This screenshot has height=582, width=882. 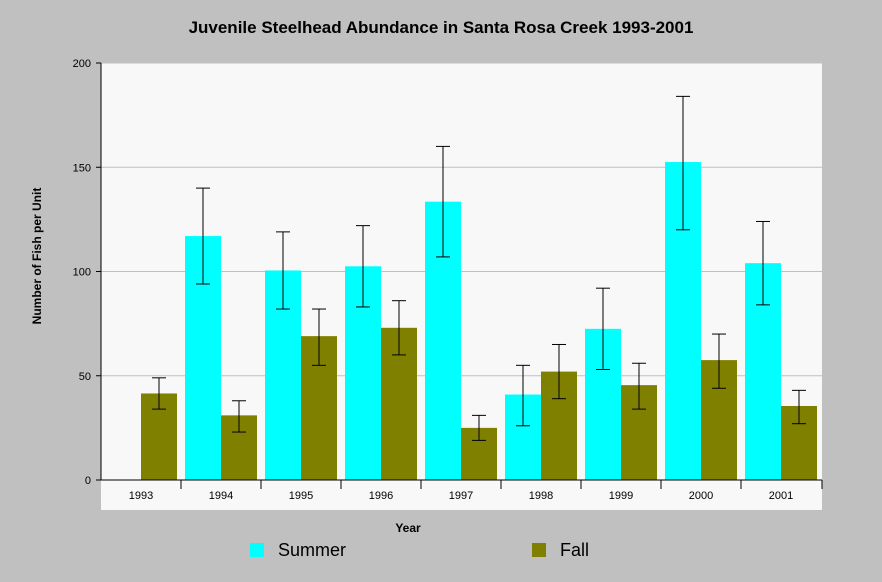 What do you see at coordinates (82, 273) in the screenshot?
I see `y-tick-label: 100` at bounding box center [82, 273].